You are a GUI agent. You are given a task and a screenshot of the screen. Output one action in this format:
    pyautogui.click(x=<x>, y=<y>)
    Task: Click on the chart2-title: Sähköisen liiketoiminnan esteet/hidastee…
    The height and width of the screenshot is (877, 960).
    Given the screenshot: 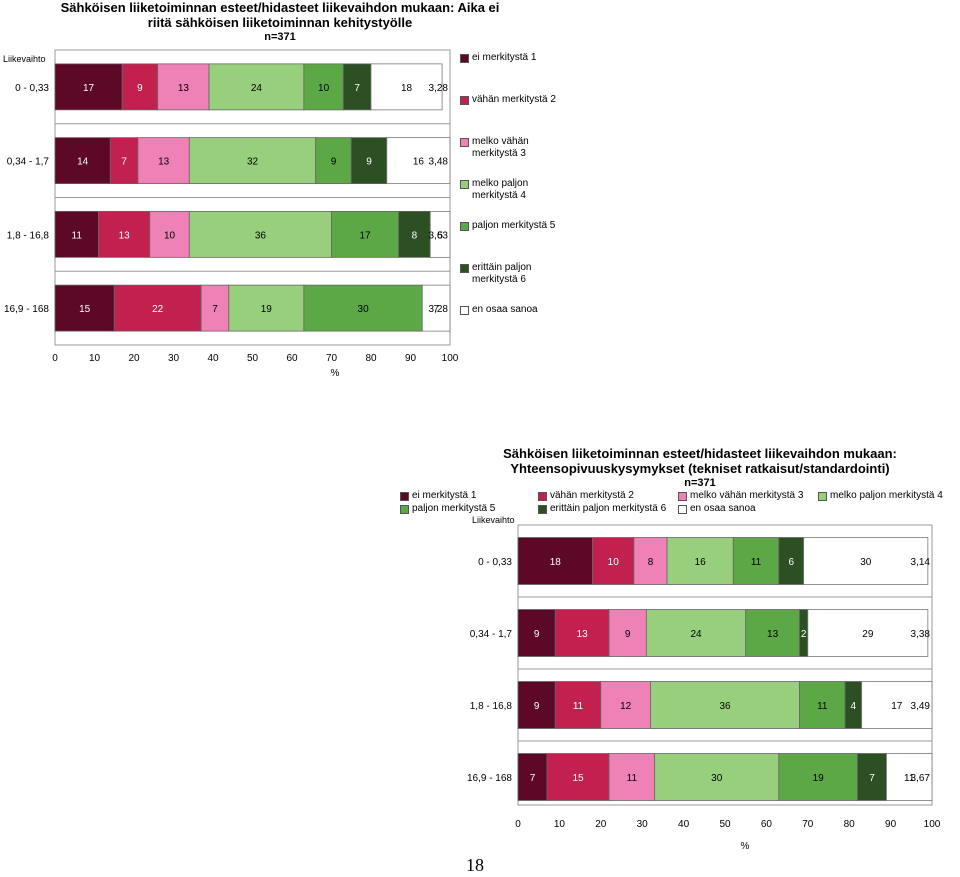 What is the action you would take?
    pyautogui.click(x=700, y=468)
    